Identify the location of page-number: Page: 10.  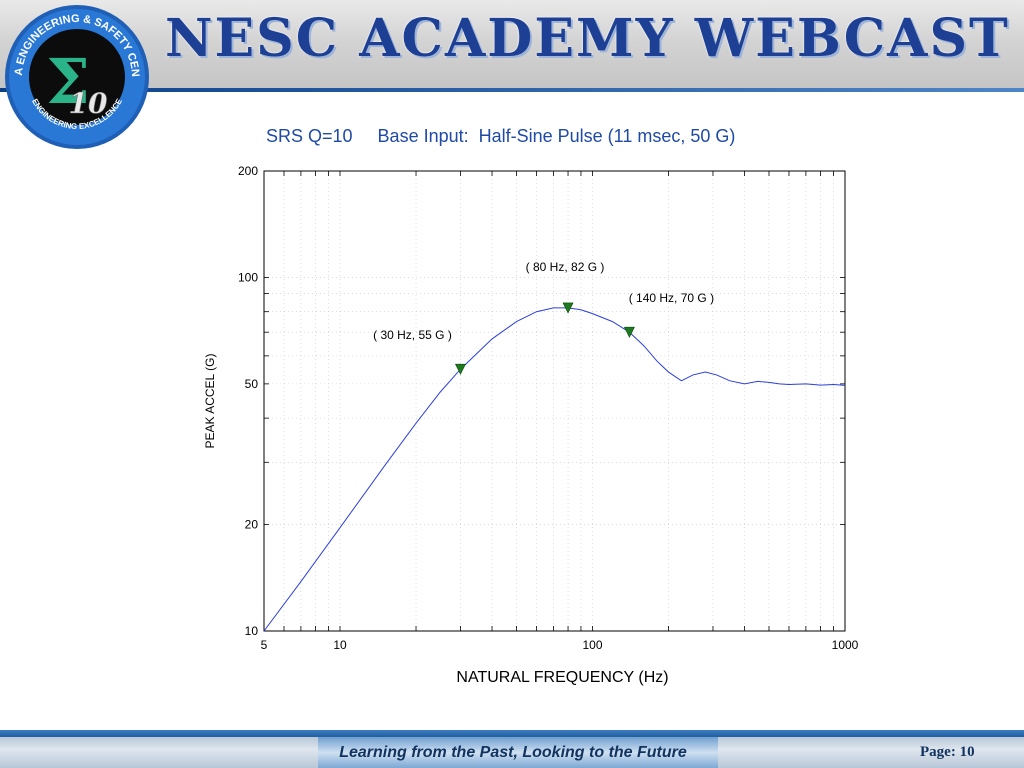
(947, 752).